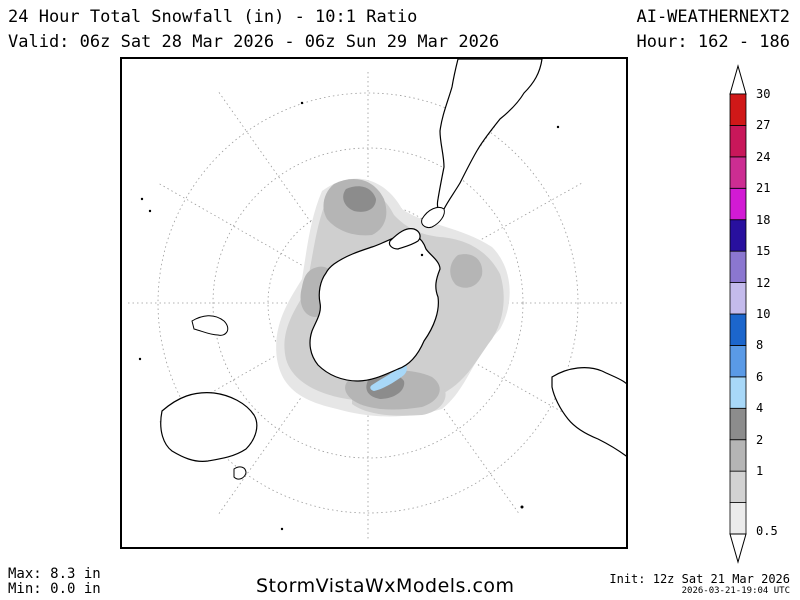 The height and width of the screenshot is (600, 800). I want to click on map-title: 24 Hour Total Snowfall (in) - 10:1 Ratio, so click(213, 17).